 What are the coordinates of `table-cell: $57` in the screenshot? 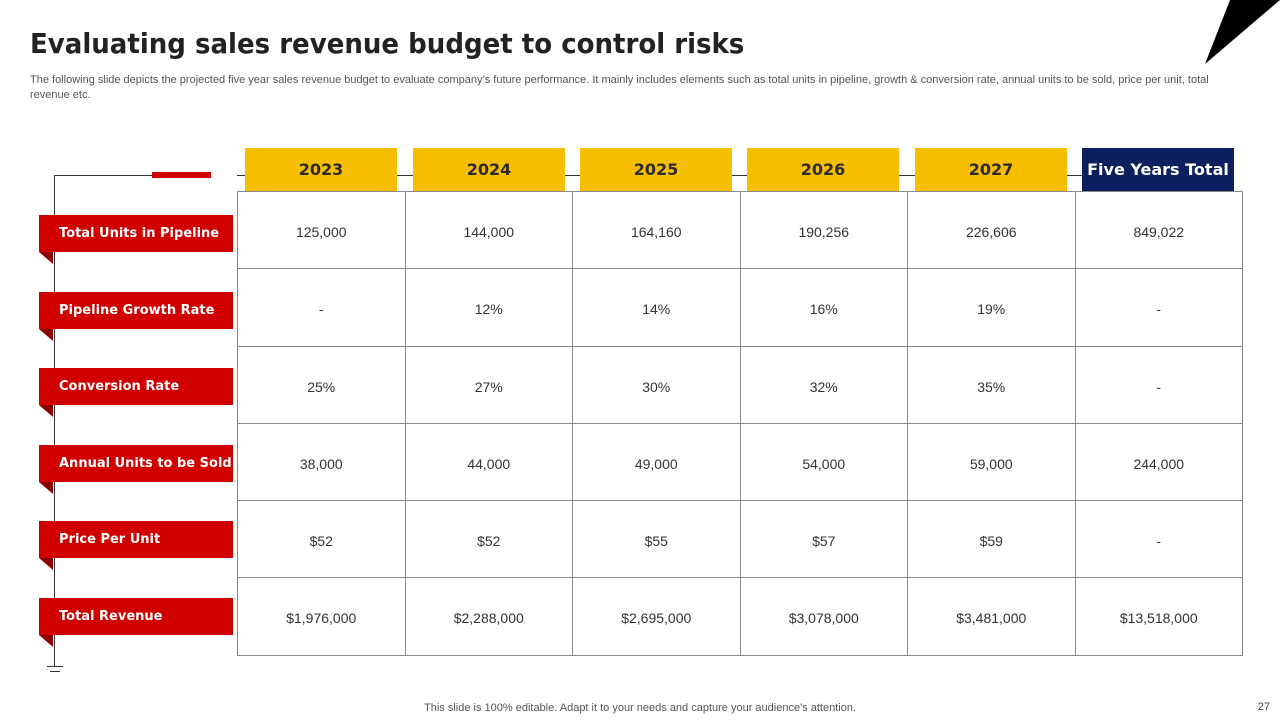 It's located at (824, 540).